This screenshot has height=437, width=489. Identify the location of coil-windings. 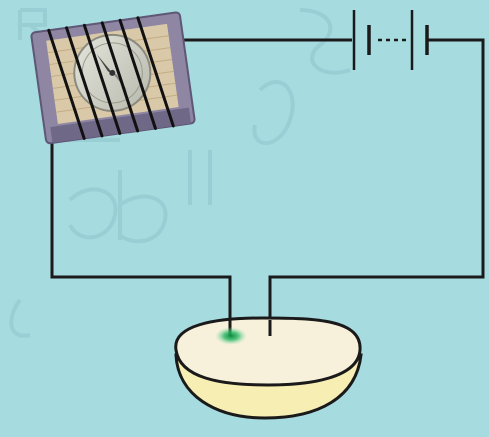
(111, 78).